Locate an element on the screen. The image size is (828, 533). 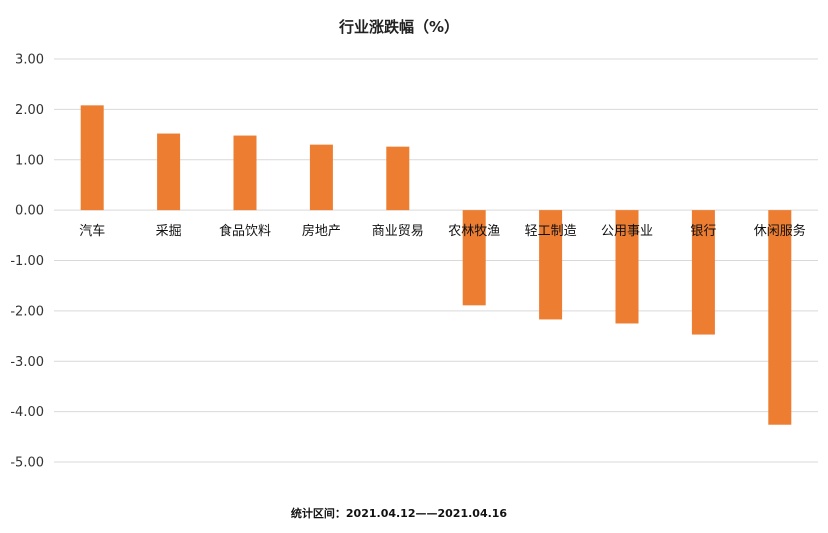
x-category-label: 食品饮料 is located at coordinates (245, 231).